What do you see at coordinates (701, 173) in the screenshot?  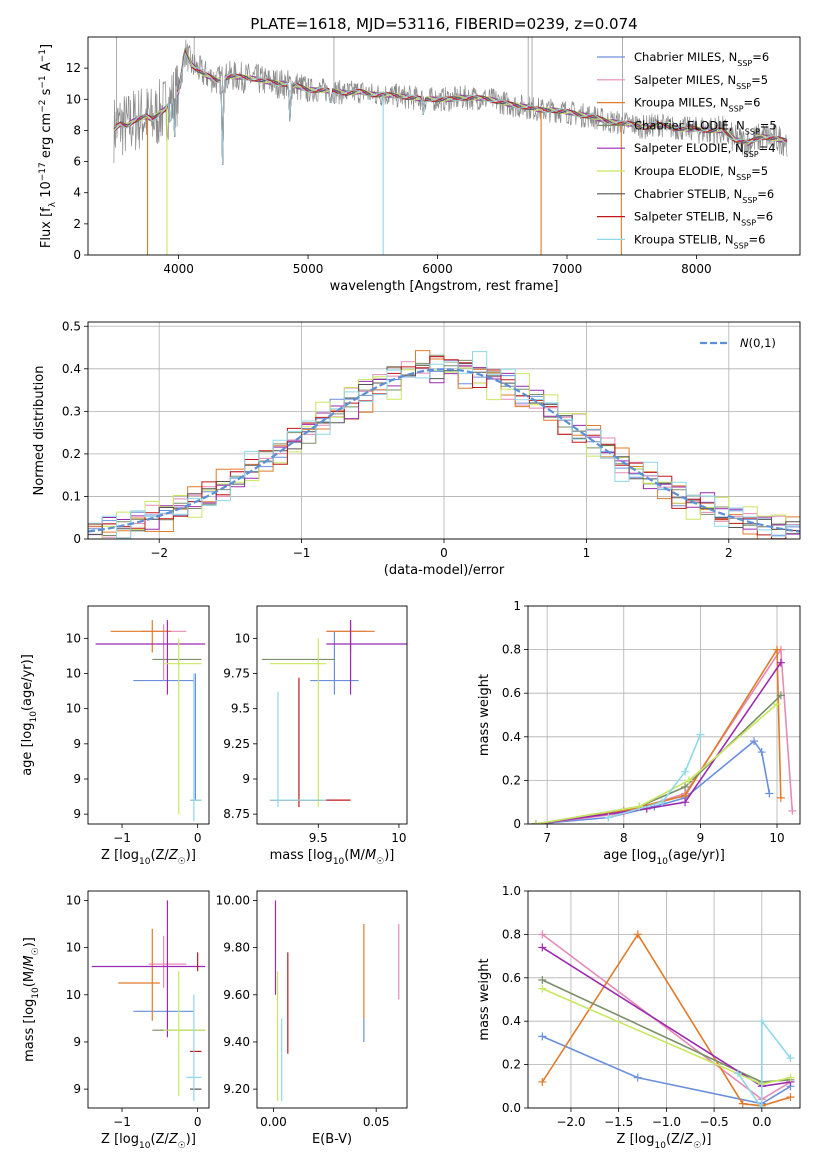 I see `legend-label: Kroupa ELODIE, NSSP=5` at bounding box center [701, 173].